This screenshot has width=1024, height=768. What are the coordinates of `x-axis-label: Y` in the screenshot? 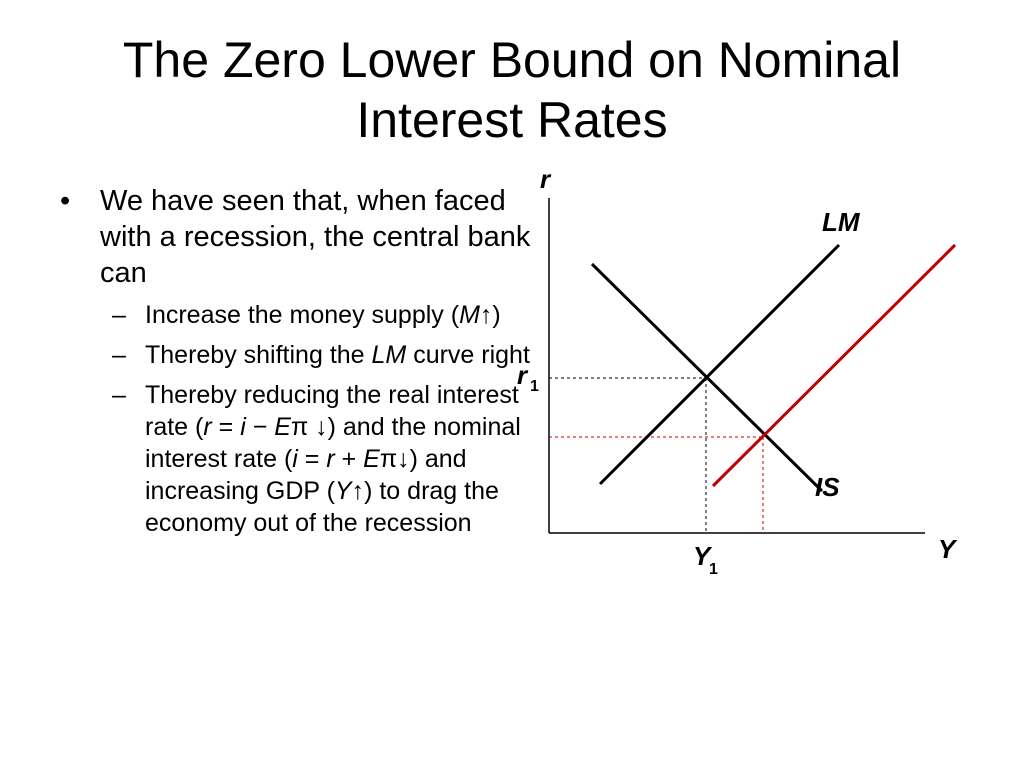 It's located at (948, 549).